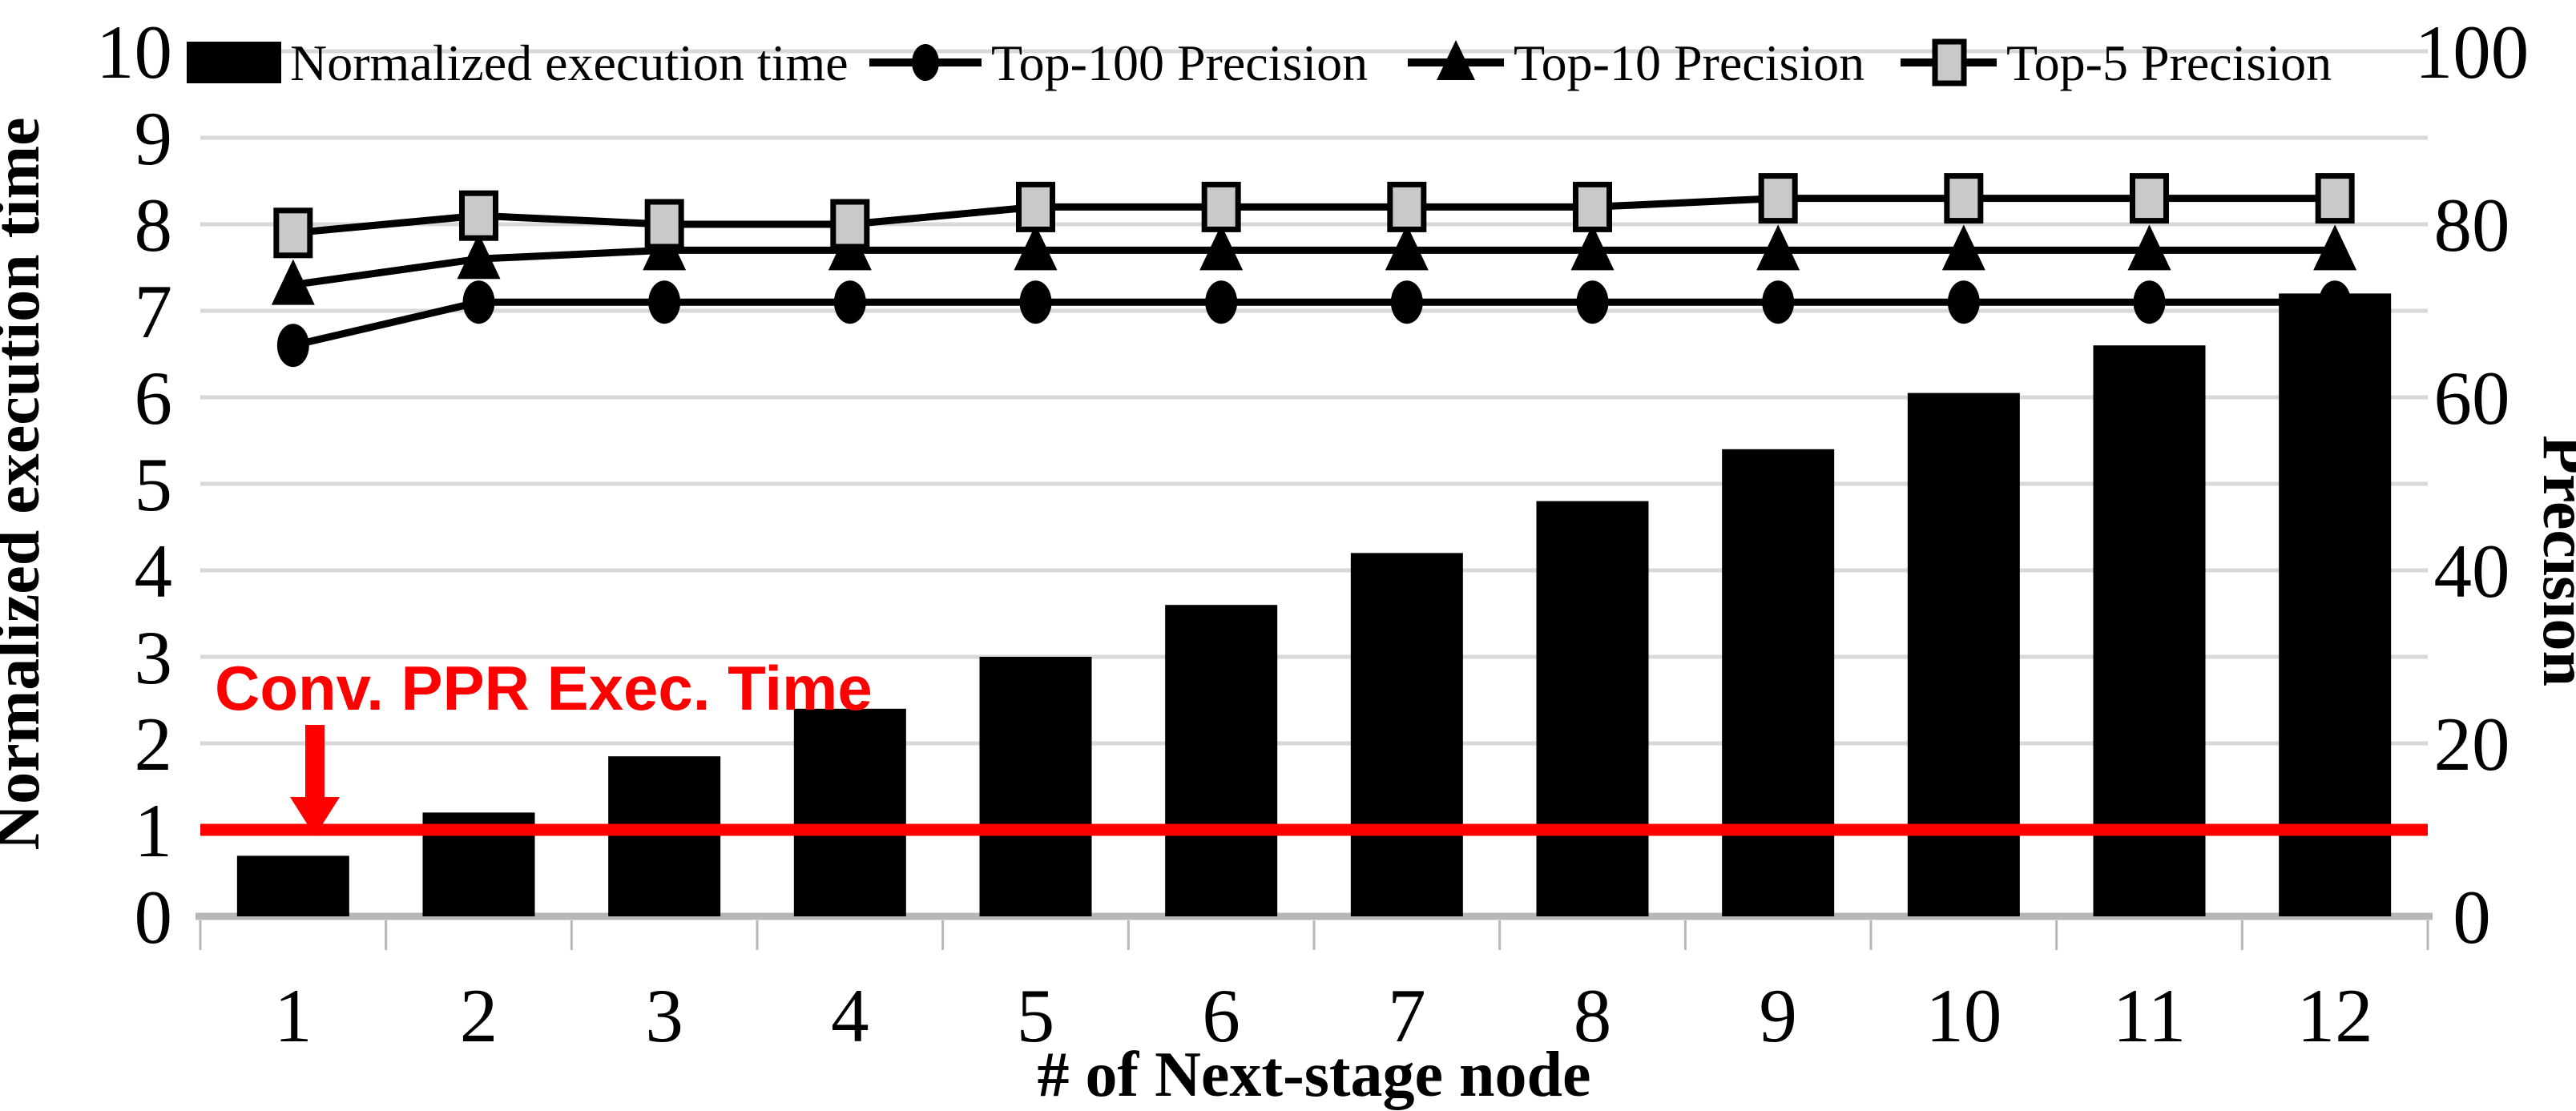  What do you see at coordinates (2149, 1015) in the screenshot?
I see `x-tick-label: 11` at bounding box center [2149, 1015].